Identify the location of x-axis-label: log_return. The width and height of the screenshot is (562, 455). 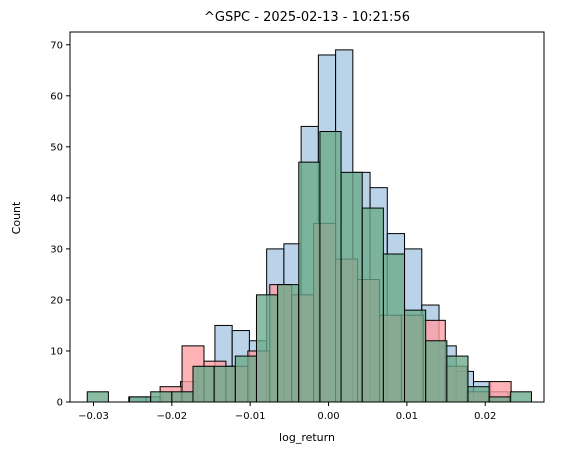
(307, 437).